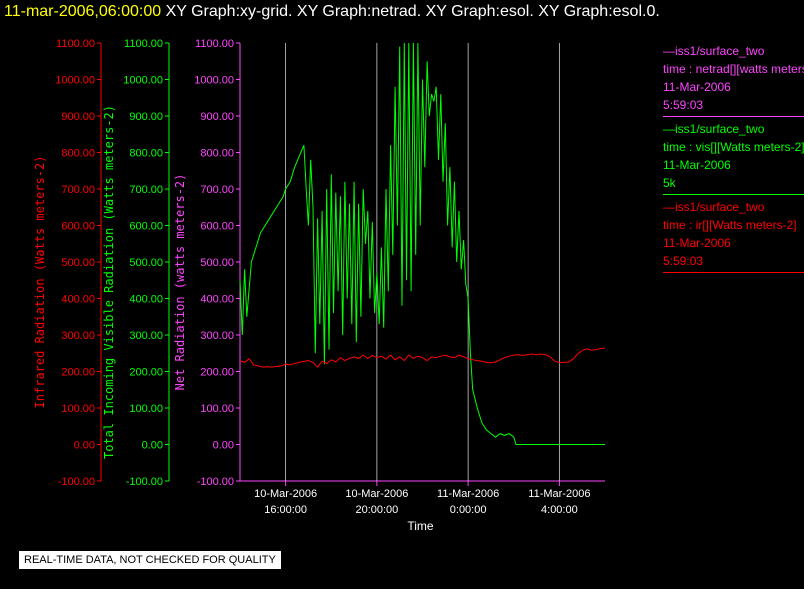  Describe the element at coordinates (376, 510) in the screenshot. I see `x-tick-label-time: 20:00:00` at that location.